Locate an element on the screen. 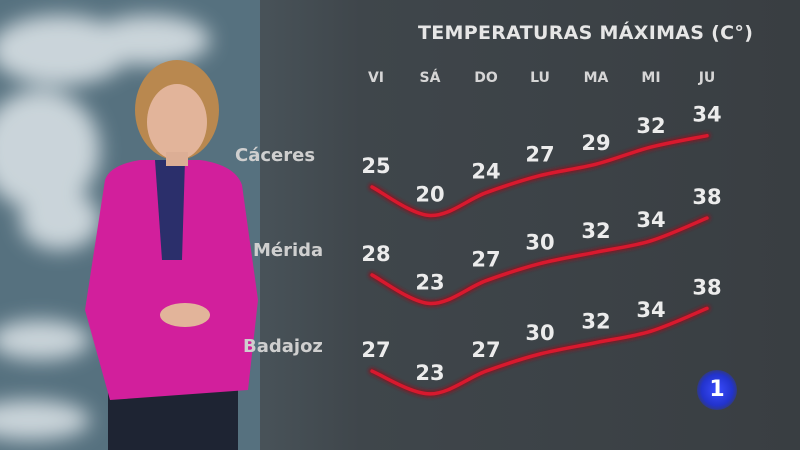 The width and height of the screenshot is (800, 450). day-label: DO is located at coordinates (486, 78).